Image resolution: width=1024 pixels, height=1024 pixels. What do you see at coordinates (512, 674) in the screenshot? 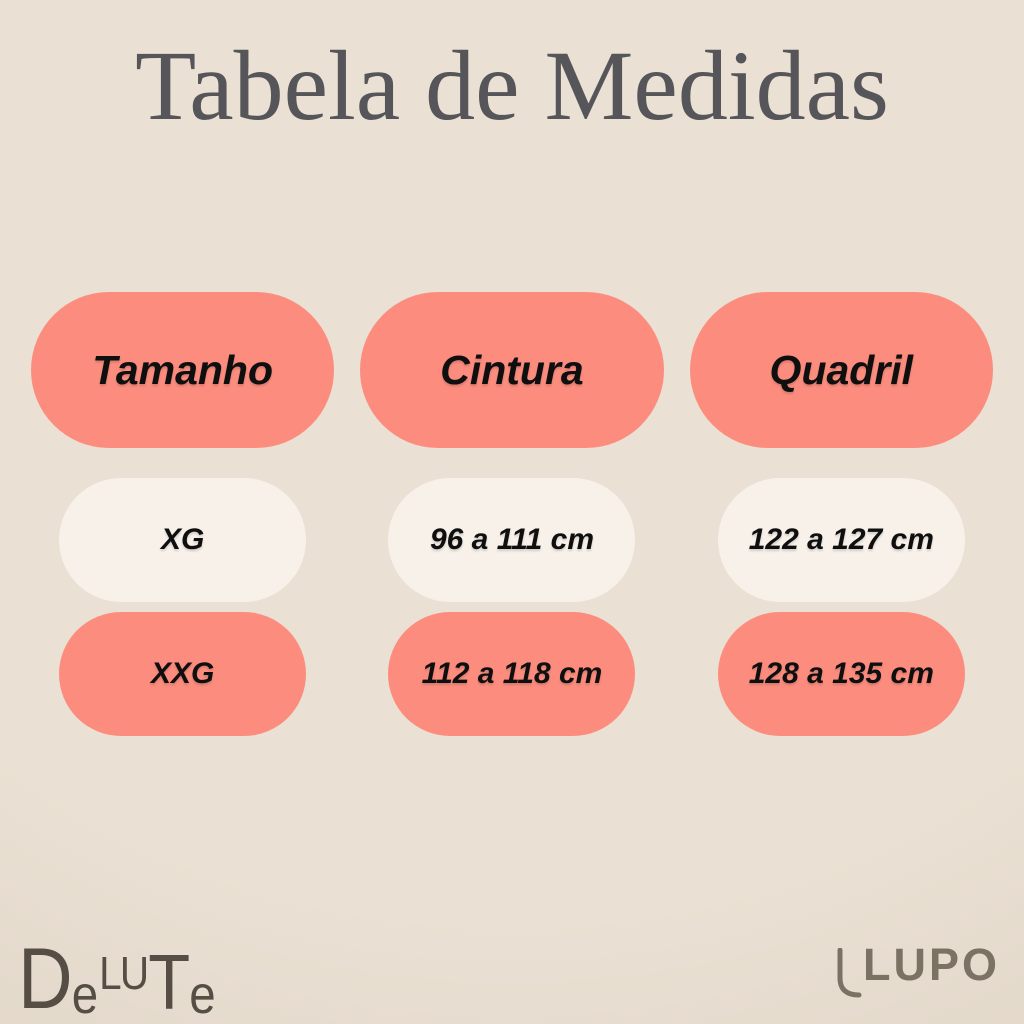
I see `cell-cintura-xxg: 112 a 118 cm` at bounding box center [512, 674].